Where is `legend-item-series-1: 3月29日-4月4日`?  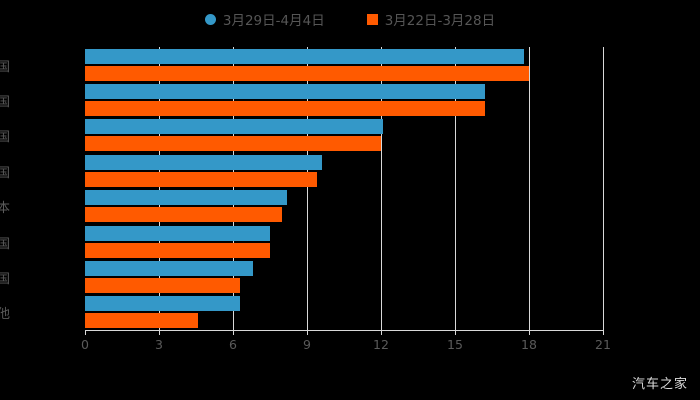
legend-item-series-1: 3月29日-4月4日 is located at coordinates (264, 19).